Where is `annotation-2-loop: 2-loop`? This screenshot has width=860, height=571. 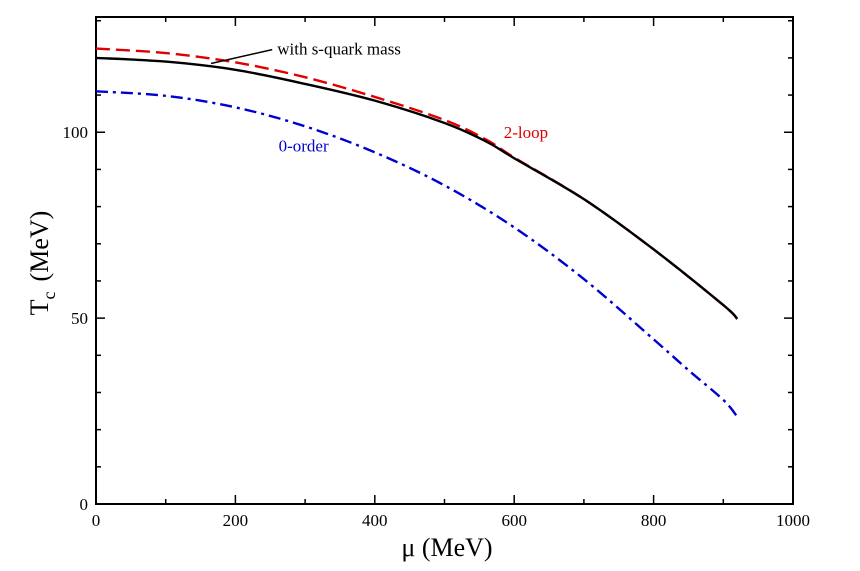
annotation-2-loop: 2-loop is located at coordinates (526, 132).